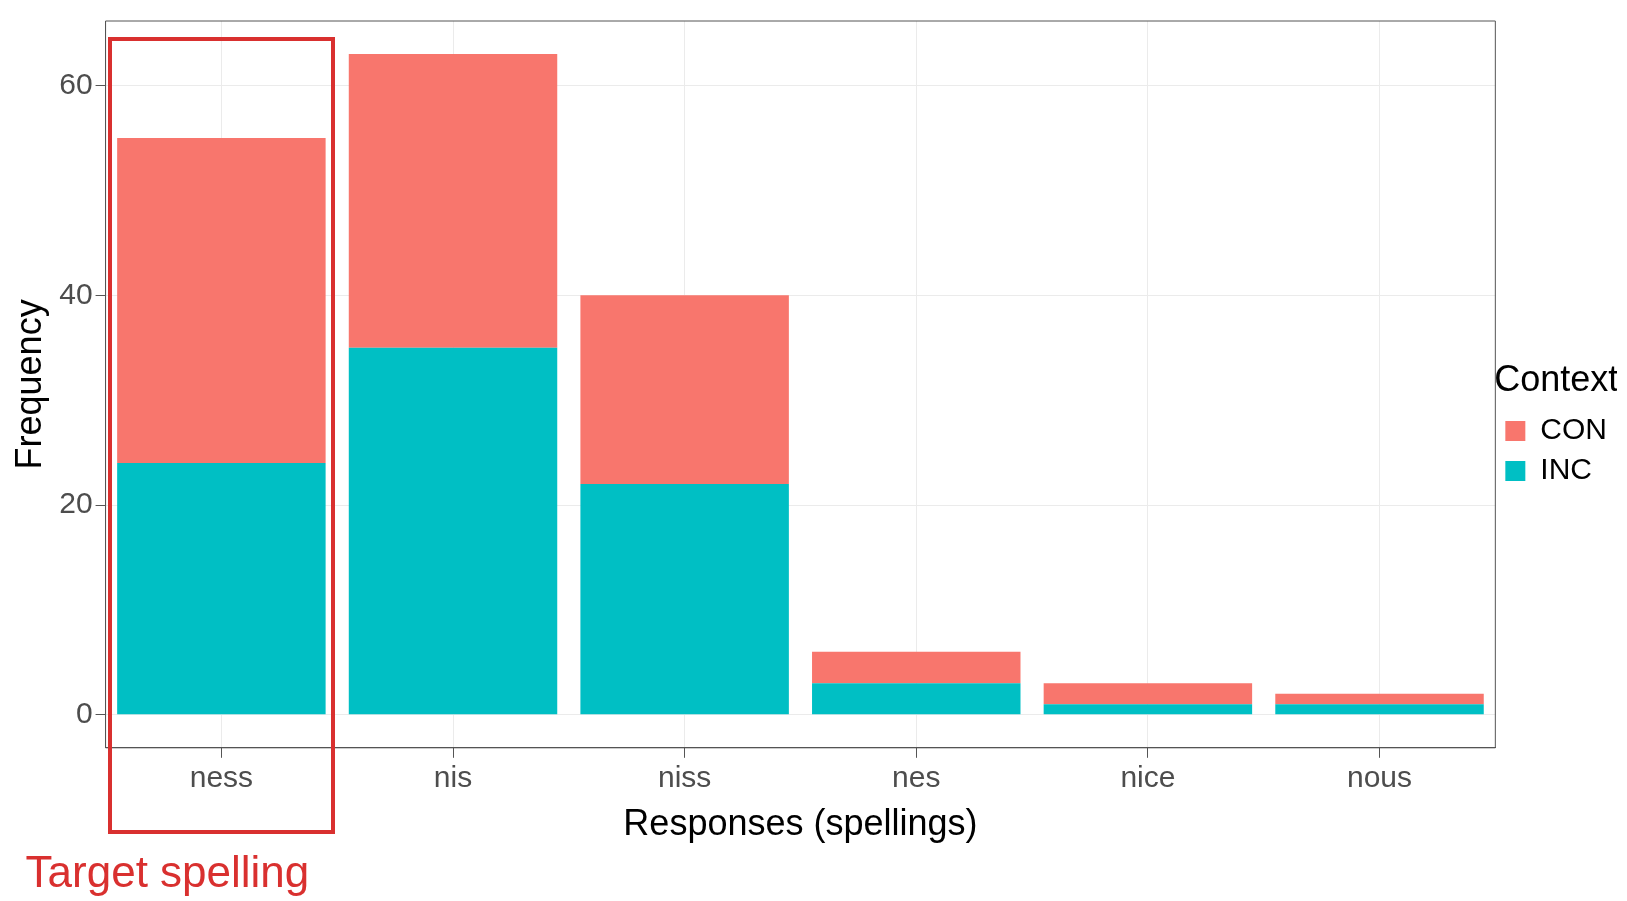 This screenshot has width=1627, height=901. What do you see at coordinates (916, 777) in the screenshot?
I see `x-tick-label: nes` at bounding box center [916, 777].